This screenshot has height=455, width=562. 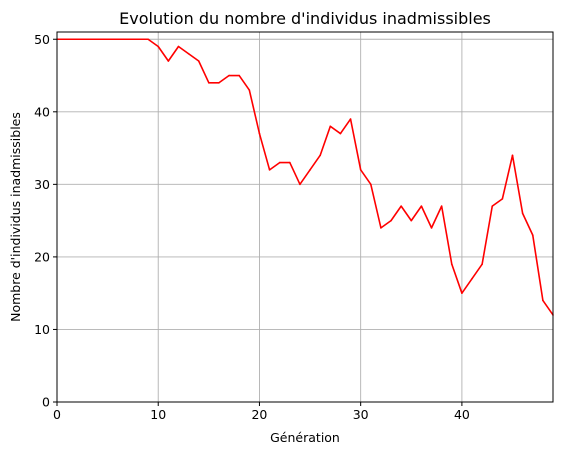 I want to click on y-tick-label: 0, so click(x=46, y=402).